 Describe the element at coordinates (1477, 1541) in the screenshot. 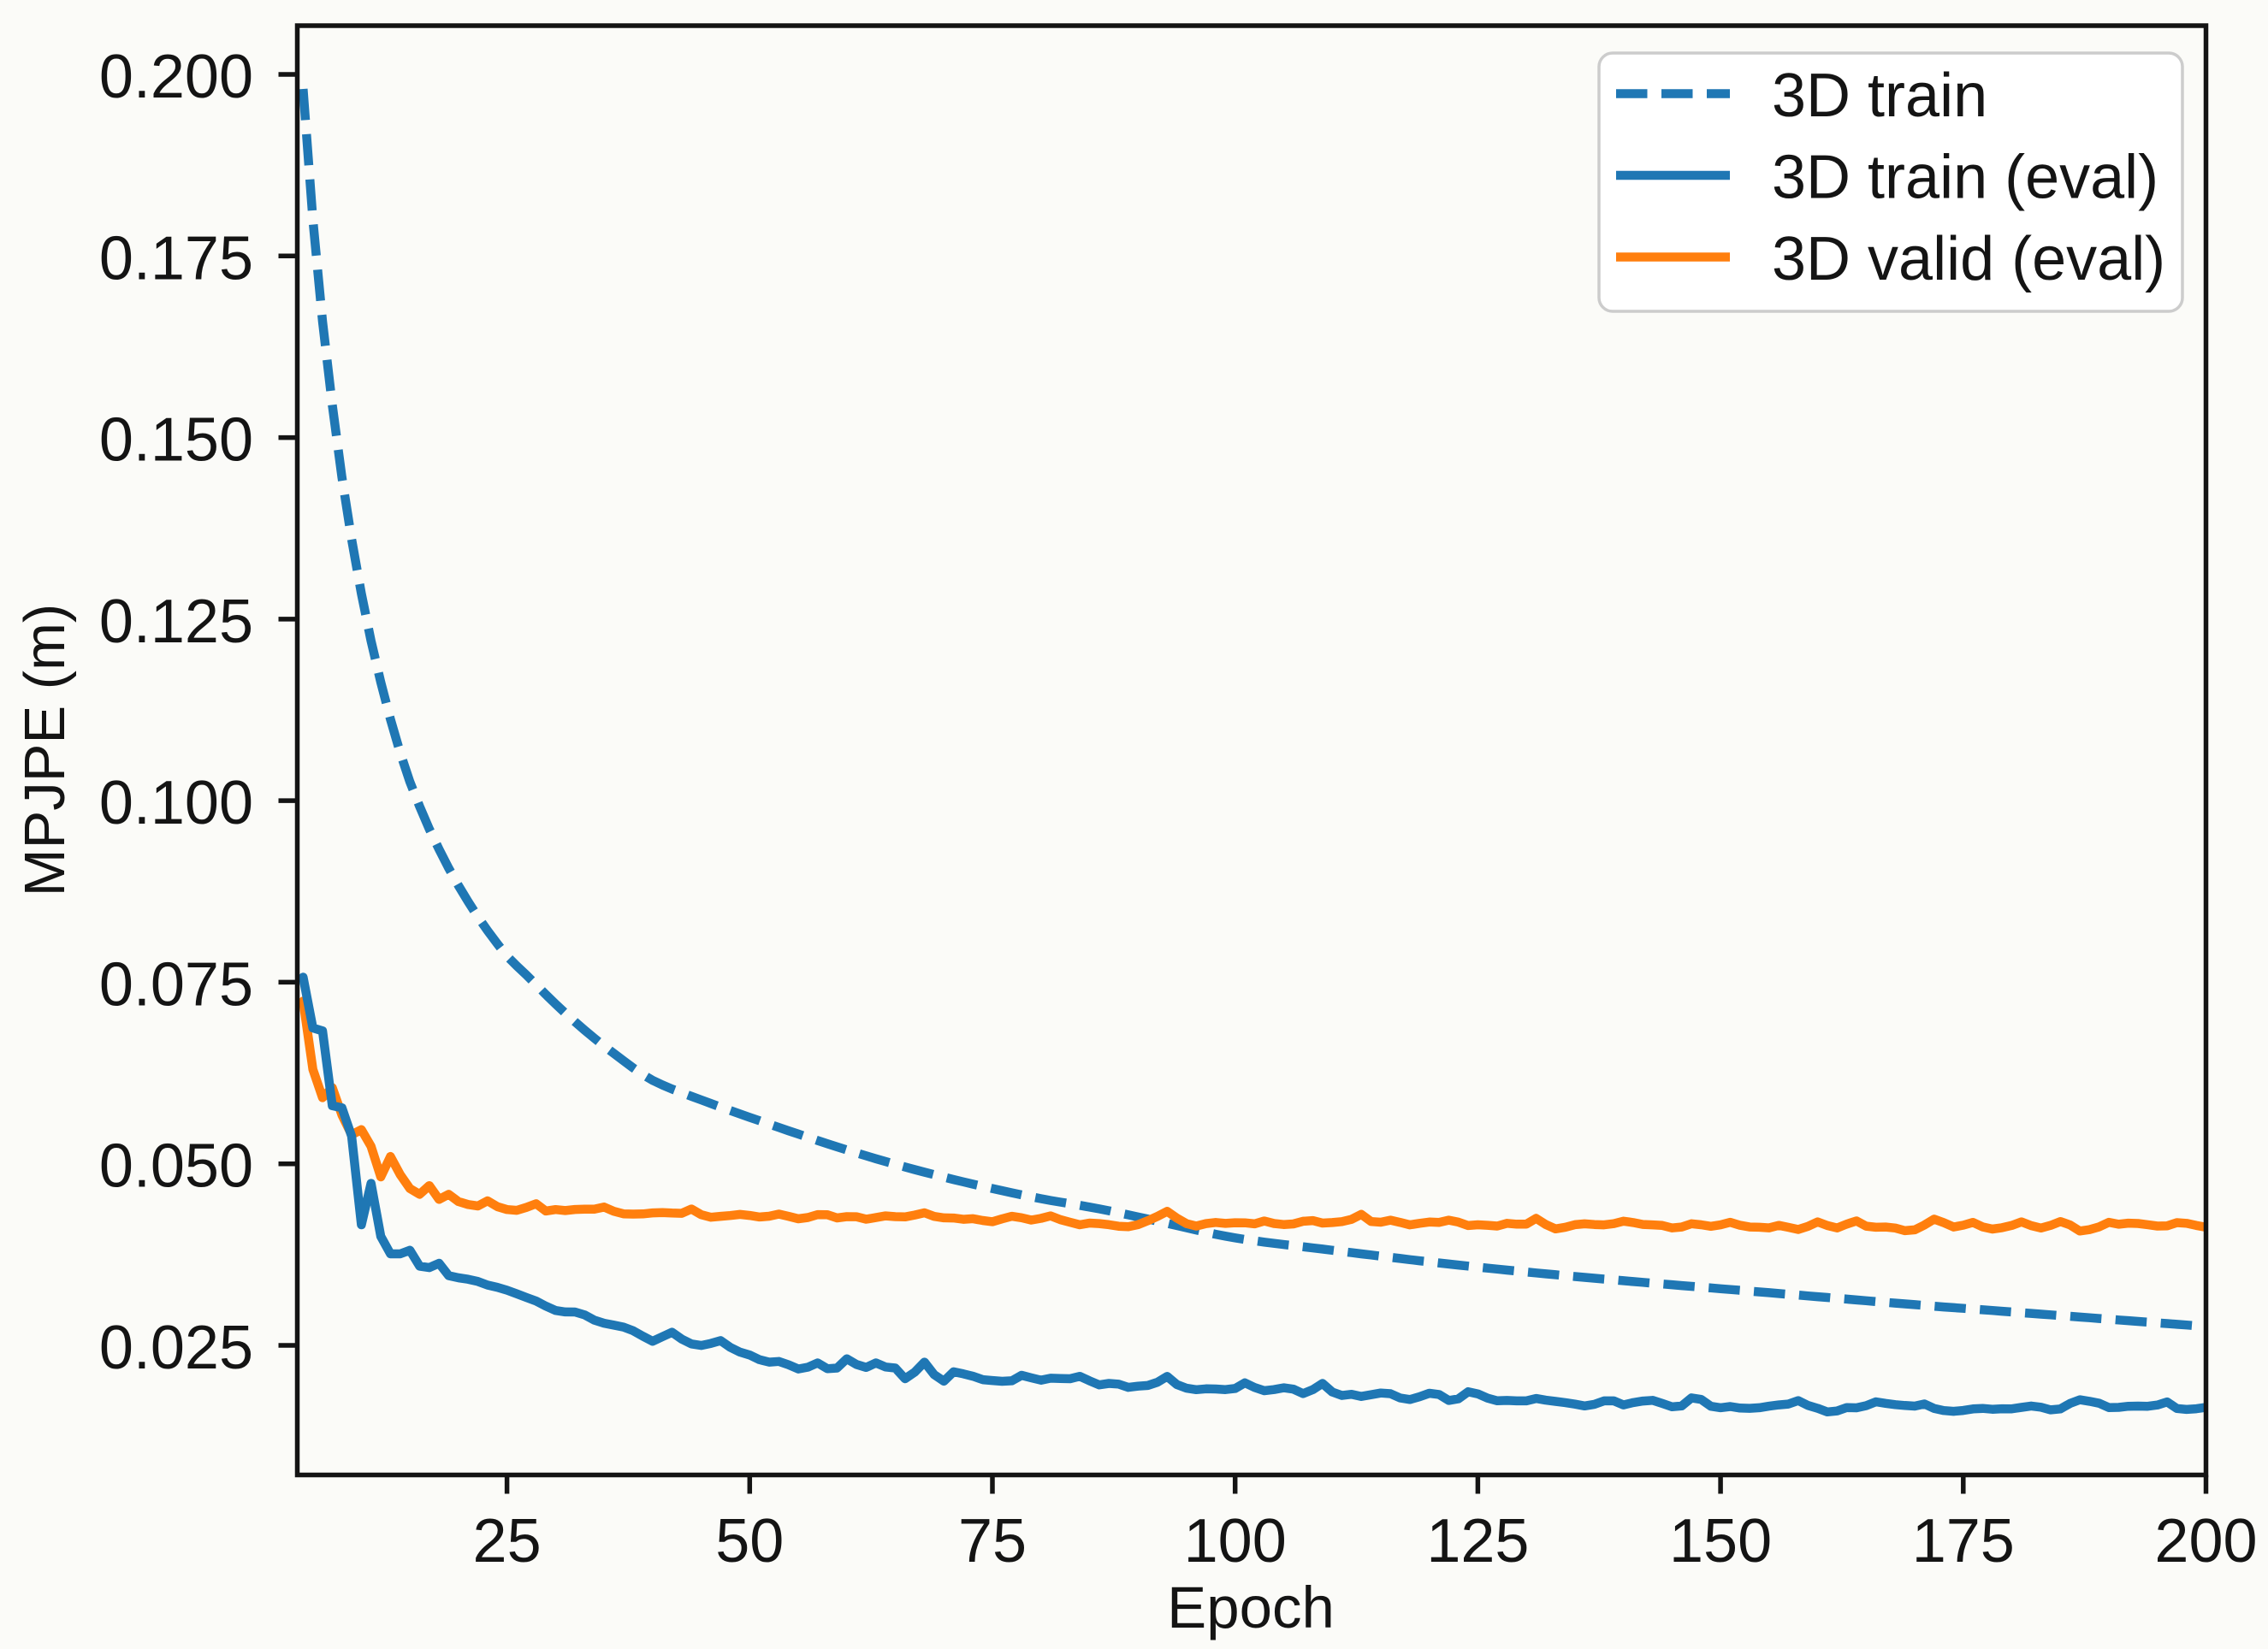

I see `svg-text: 125` at that location.